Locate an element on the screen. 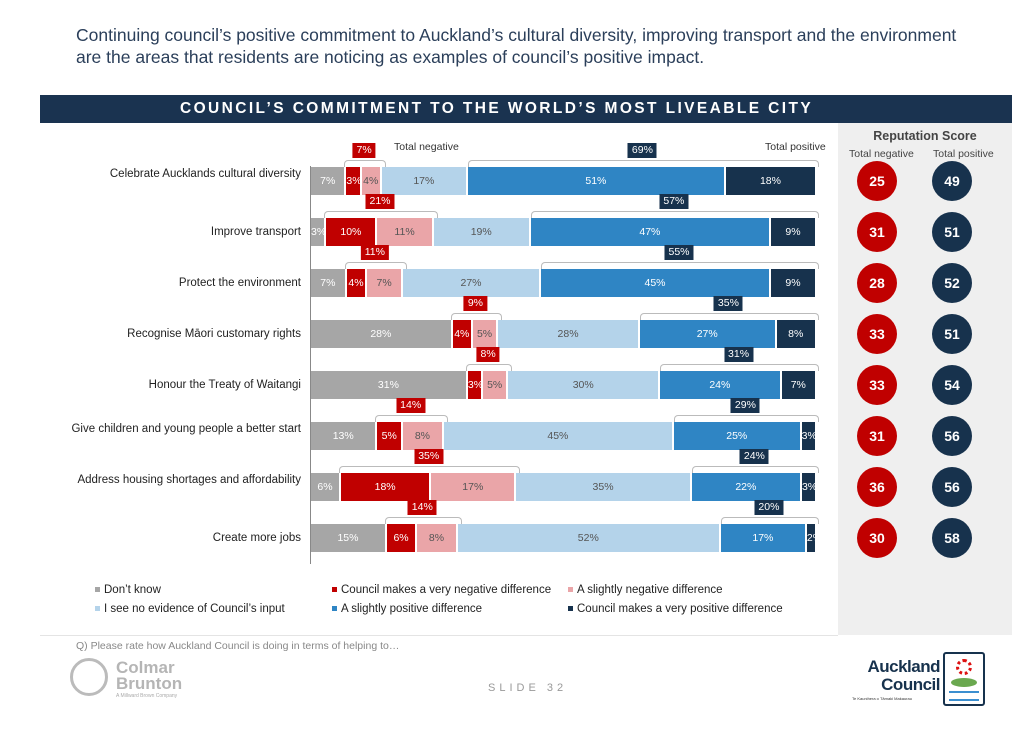  total-positive-tag: 24% is located at coordinates (754, 456).